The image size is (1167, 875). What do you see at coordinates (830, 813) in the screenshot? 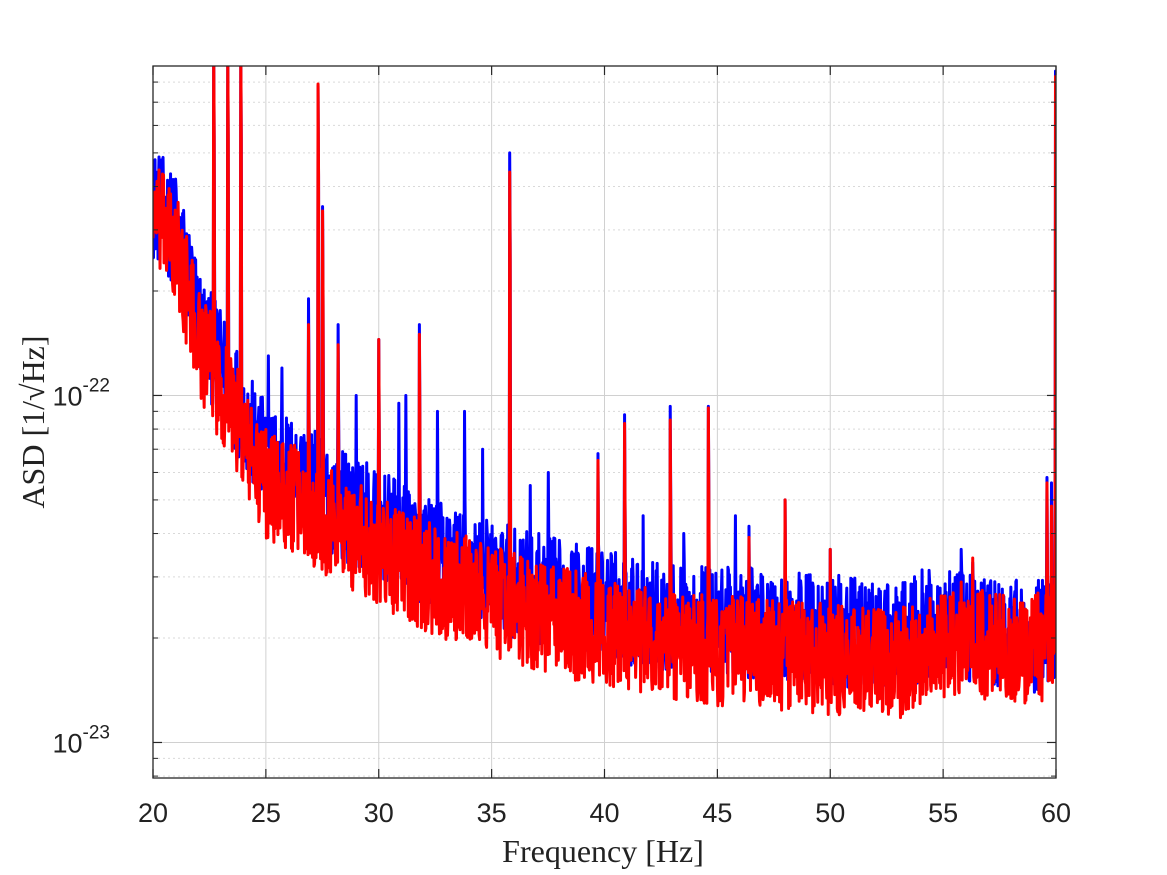
I see `x-tick-label: 50` at bounding box center [830, 813].